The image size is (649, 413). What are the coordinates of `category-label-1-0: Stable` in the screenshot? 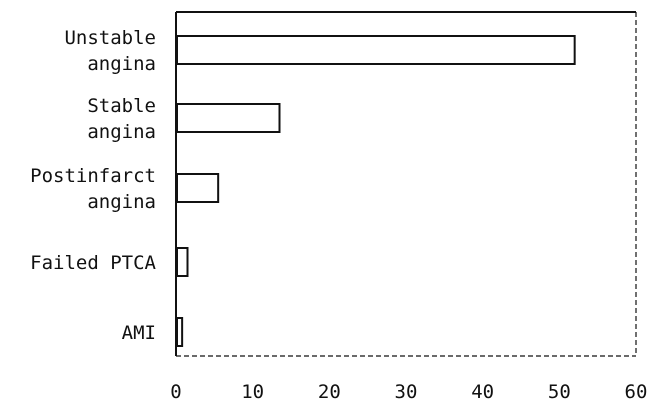 It's located at (121, 106).